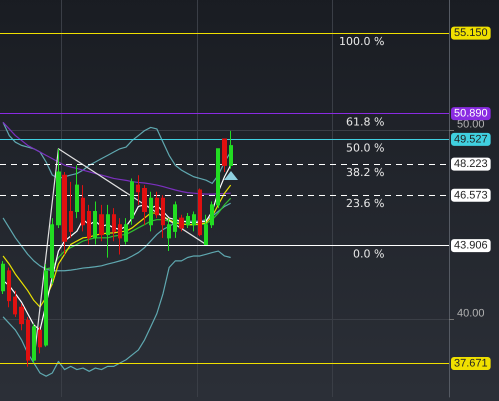  What do you see at coordinates (471, 33) in the screenshot?
I see `ref-line-label: 55.150` at bounding box center [471, 33].